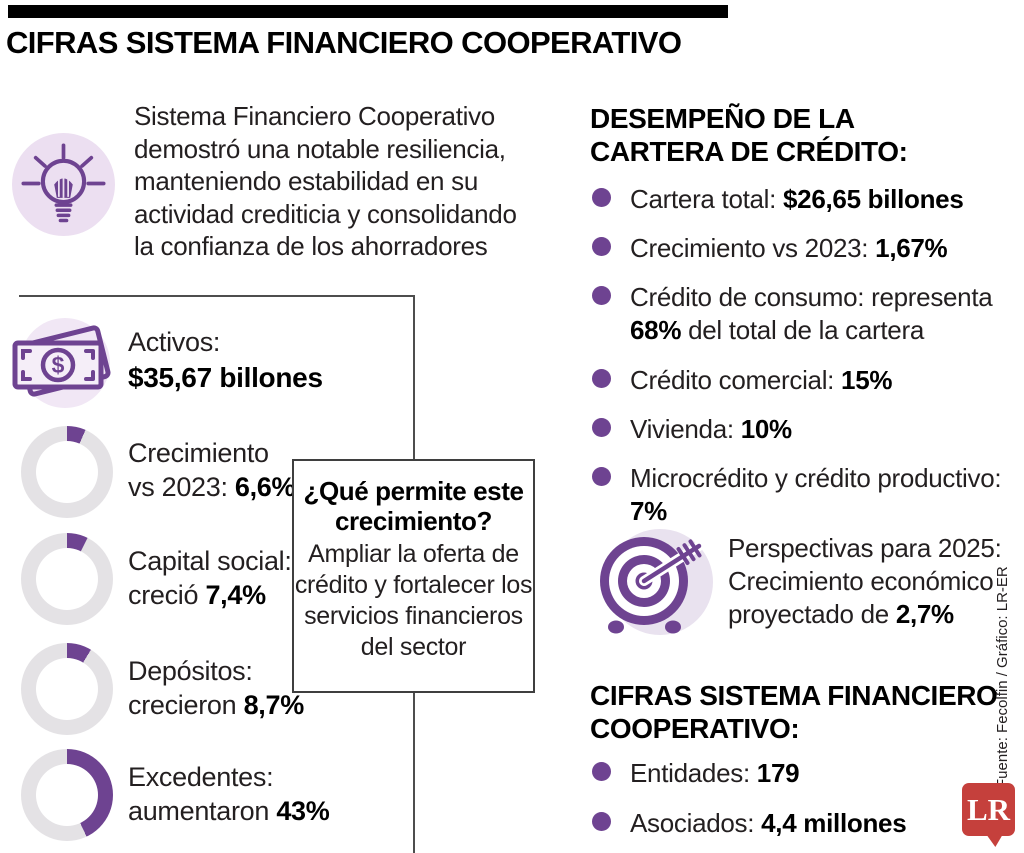  Describe the element at coordinates (67, 472) in the screenshot. I see `donut-chart-crecimiento` at that location.